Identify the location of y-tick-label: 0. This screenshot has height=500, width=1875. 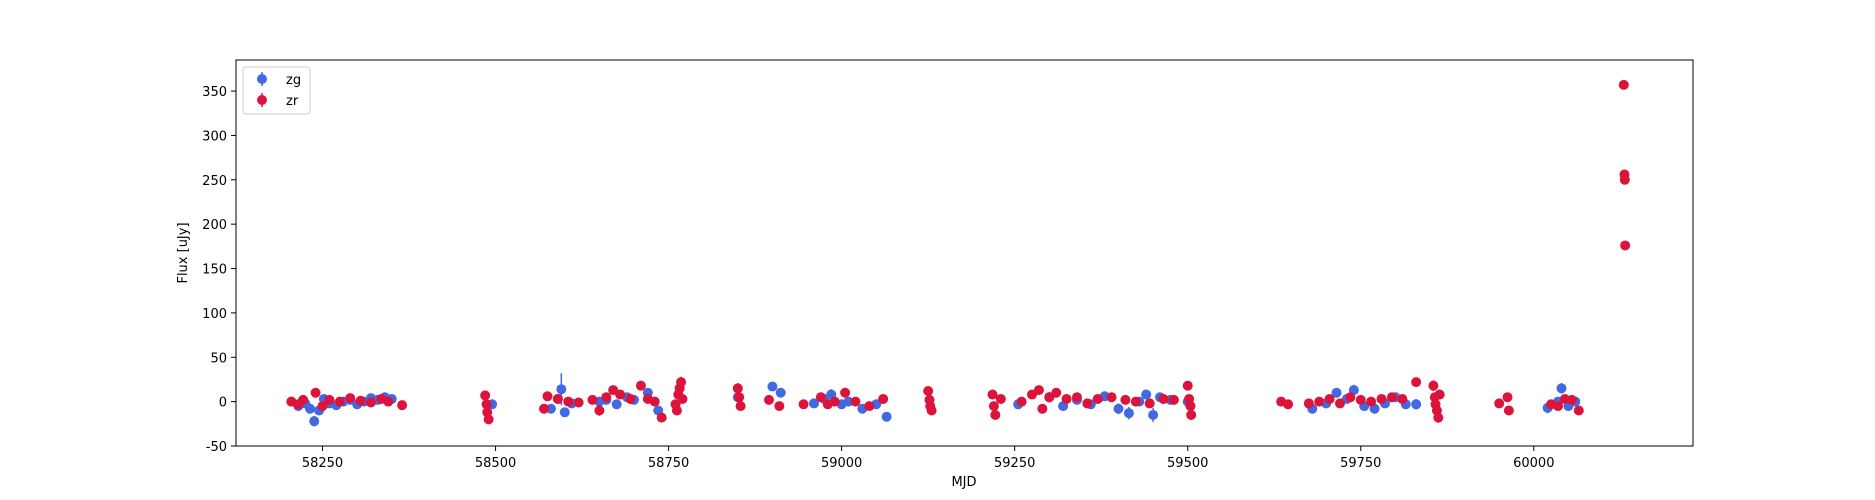
(223, 403).